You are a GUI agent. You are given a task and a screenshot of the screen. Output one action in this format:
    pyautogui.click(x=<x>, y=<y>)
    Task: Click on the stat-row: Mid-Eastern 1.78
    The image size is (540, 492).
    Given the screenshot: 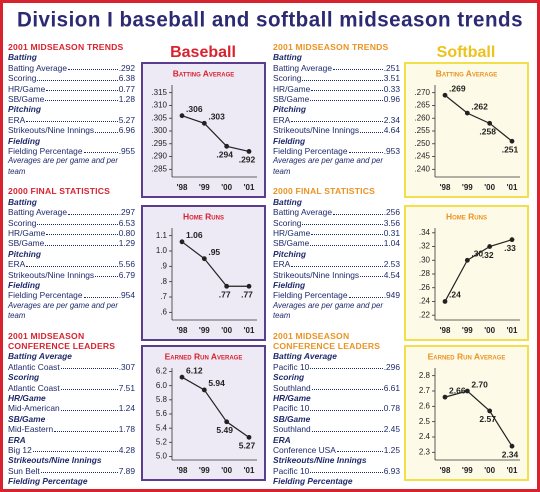 What is the action you would take?
    pyautogui.click(x=71, y=429)
    